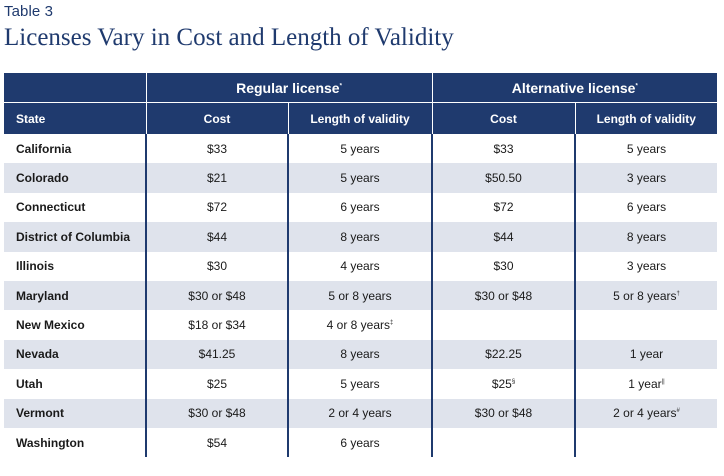 This screenshot has height=476, width=724. I want to click on table-row: Connecticut $72 6 years $72 6 years, so click(361, 207).